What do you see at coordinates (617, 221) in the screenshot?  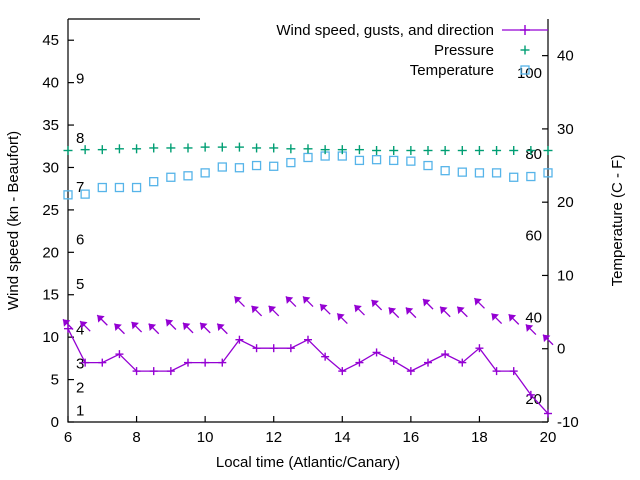 I see `y2-axis-title: Temperature (C - F)` at bounding box center [617, 221].